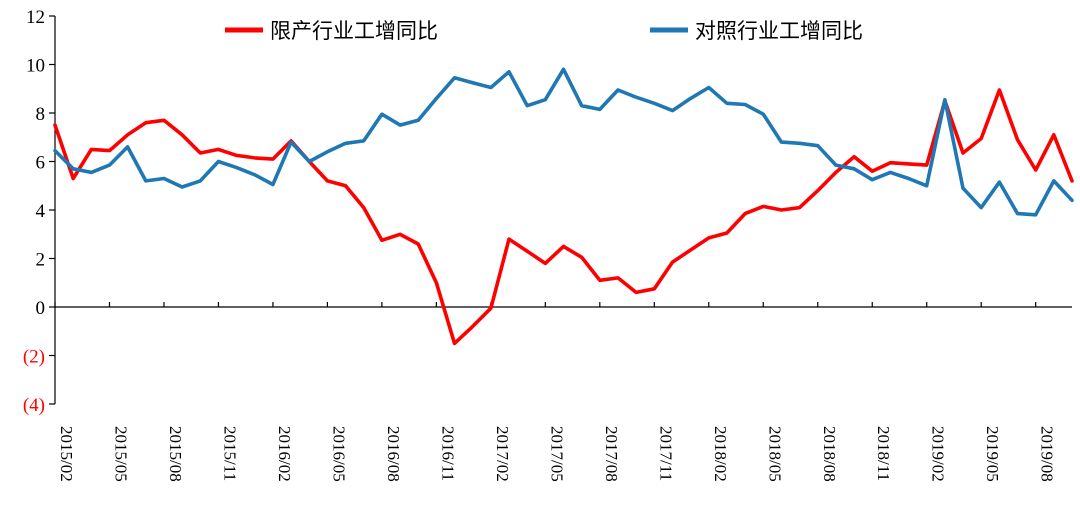  What do you see at coordinates (992, 454) in the screenshot?
I see `x-tick-label: 2019/05` at bounding box center [992, 454].